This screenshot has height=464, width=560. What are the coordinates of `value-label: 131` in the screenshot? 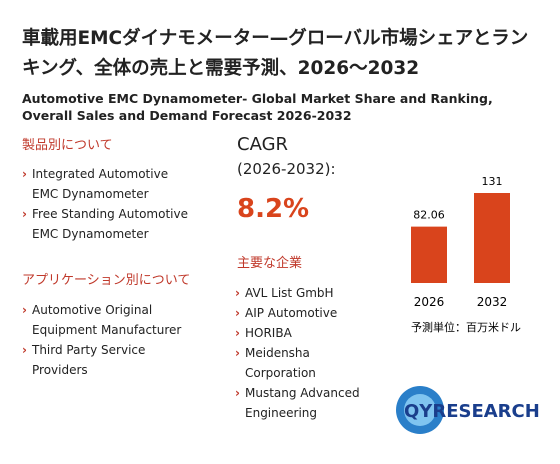 It's located at (492, 181).